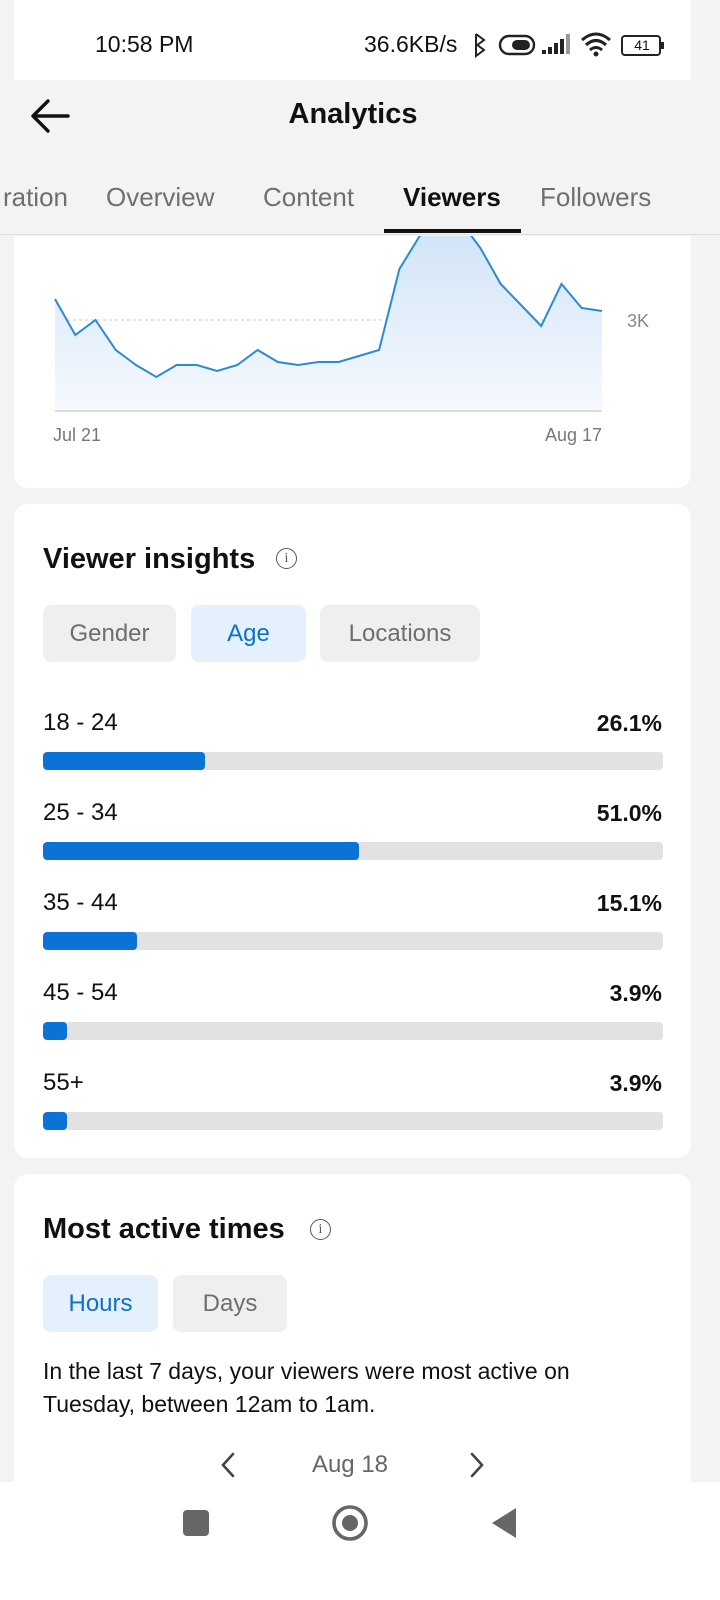 The height and width of the screenshot is (1600, 720). What do you see at coordinates (80, 722) in the screenshot?
I see `age-label: 18 - 24` at bounding box center [80, 722].